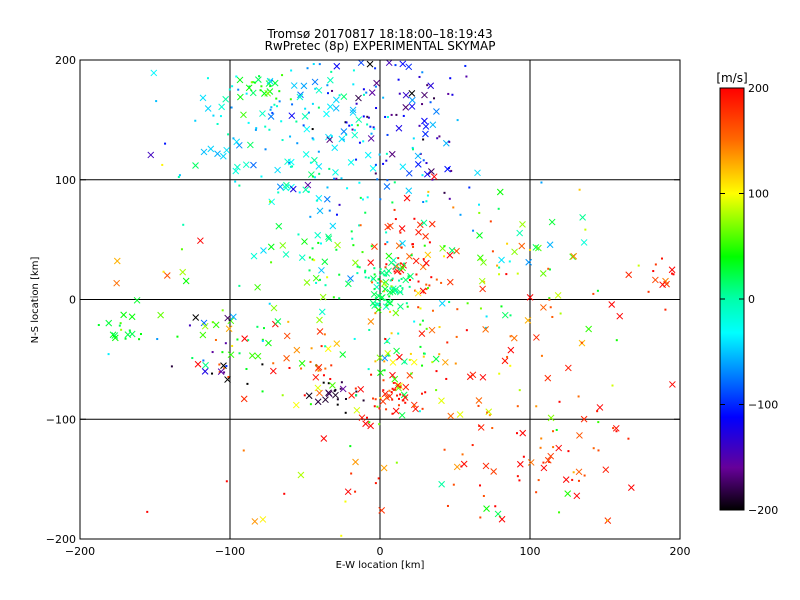 The width and height of the screenshot is (800, 600). Describe the element at coordinates (80, 551) in the screenshot. I see `x-tick-label: −200` at that location.